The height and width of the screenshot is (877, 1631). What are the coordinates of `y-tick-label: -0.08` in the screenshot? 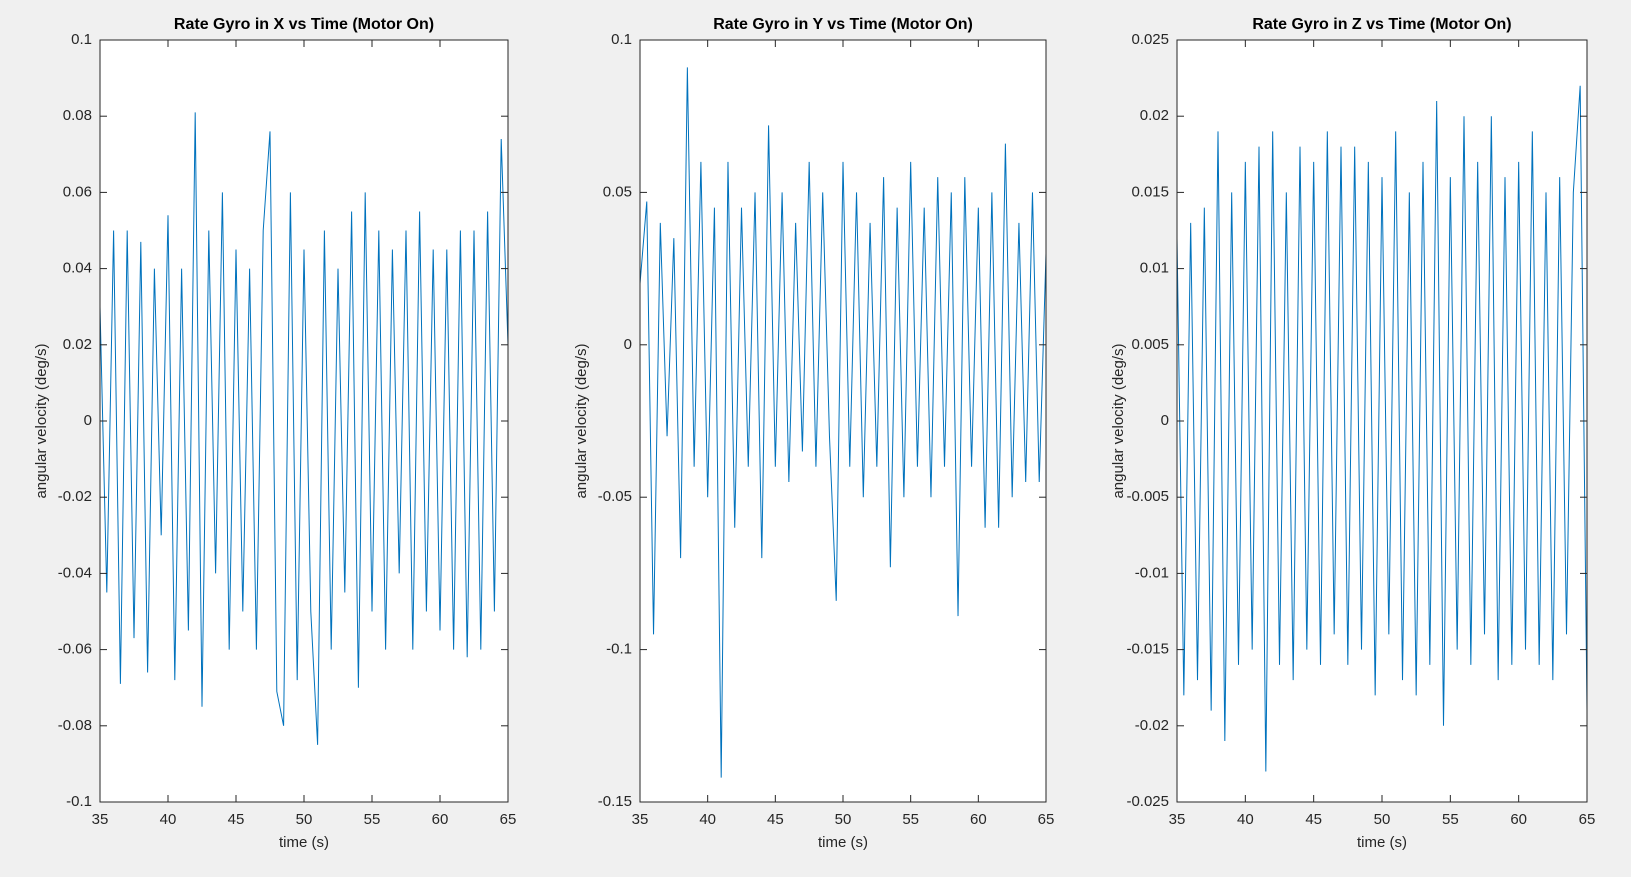 It's located at (75, 725).